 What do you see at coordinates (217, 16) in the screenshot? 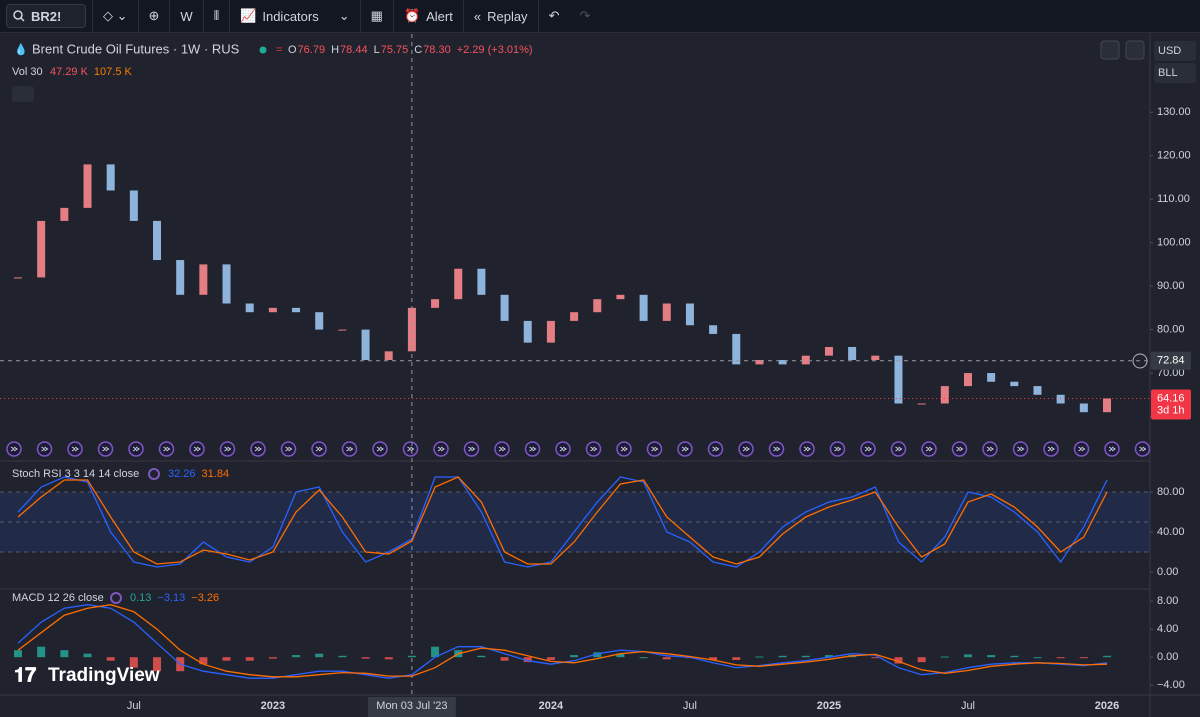
I see `chart-type: ⫴` at bounding box center [217, 16].